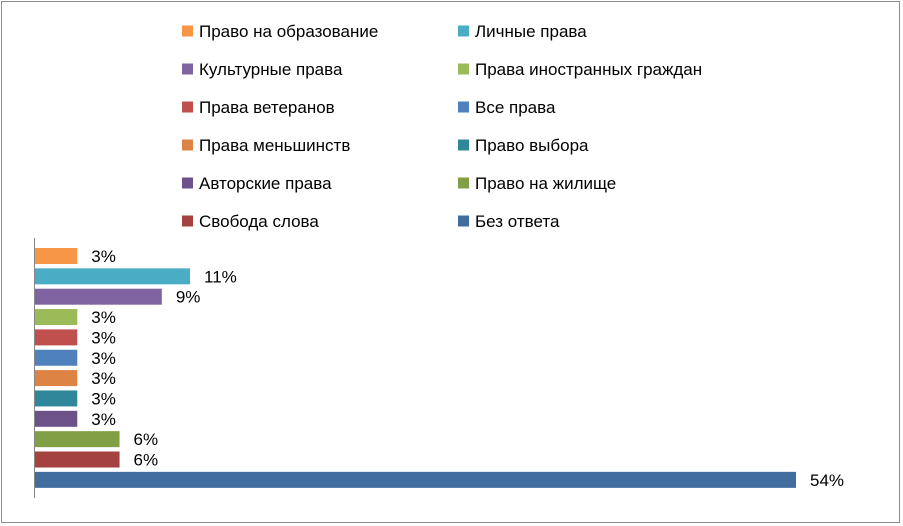 Image resolution: width=903 pixels, height=526 pixels. What do you see at coordinates (517, 221) in the screenshot?
I see `legend-label: Без ответа` at bounding box center [517, 221].